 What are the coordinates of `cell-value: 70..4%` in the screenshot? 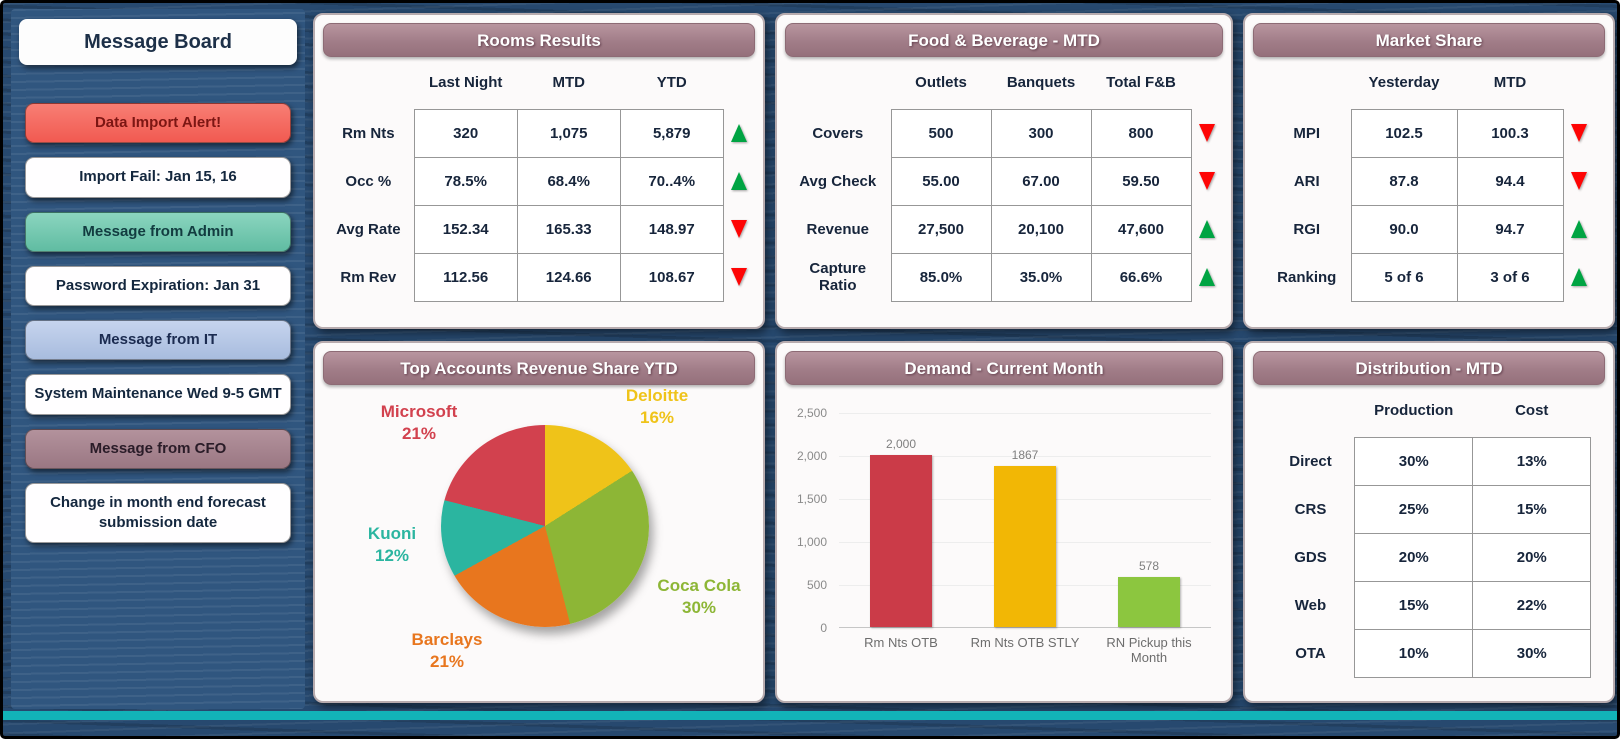 It's located at (671, 181).